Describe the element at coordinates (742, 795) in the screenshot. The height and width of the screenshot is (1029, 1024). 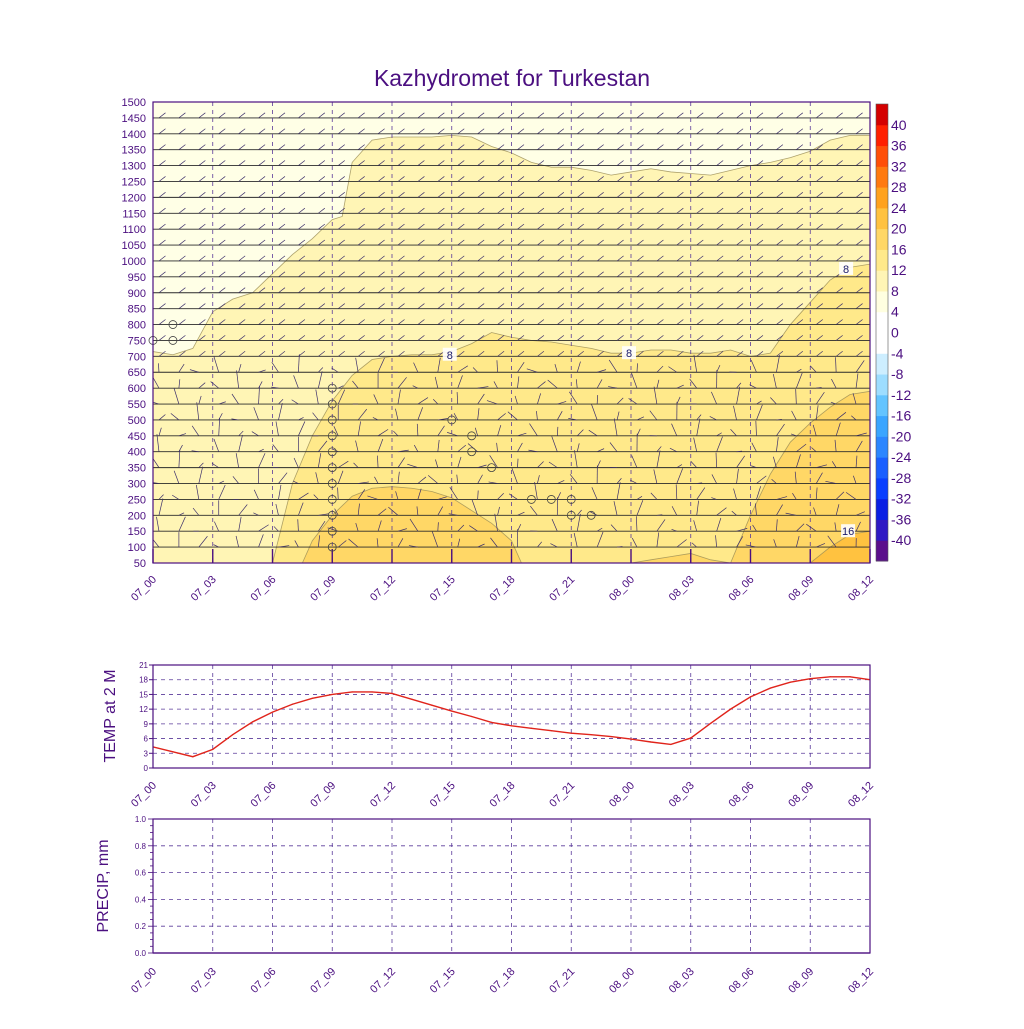
I see `temperature-time-tick-label: 08_06` at that location.